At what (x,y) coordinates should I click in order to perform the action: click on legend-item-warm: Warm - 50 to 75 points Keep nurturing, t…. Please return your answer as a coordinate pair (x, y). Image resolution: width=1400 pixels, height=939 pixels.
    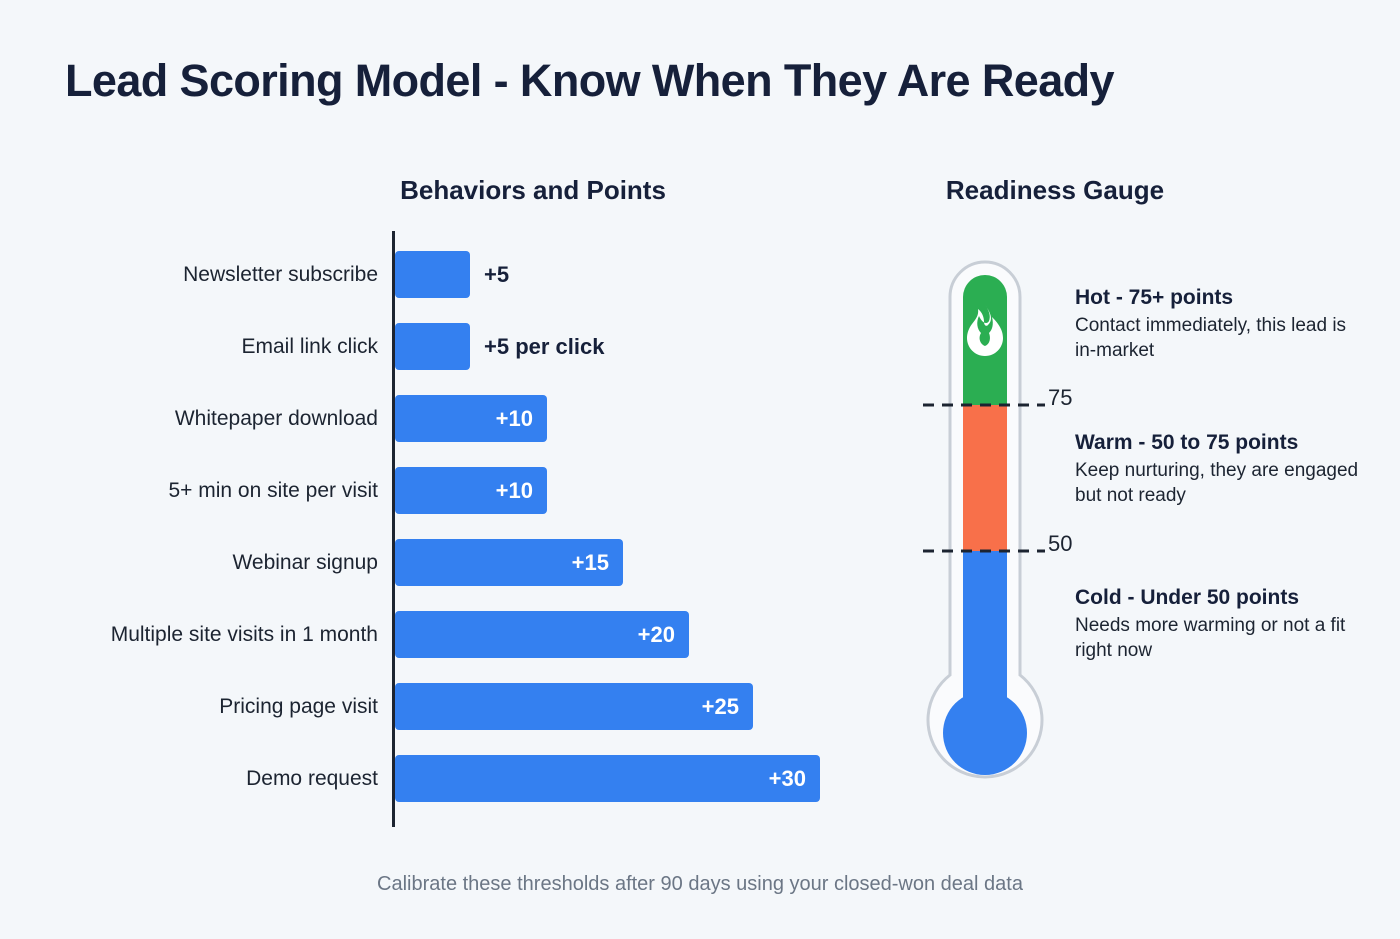
    Looking at the image, I should click on (1220, 469).